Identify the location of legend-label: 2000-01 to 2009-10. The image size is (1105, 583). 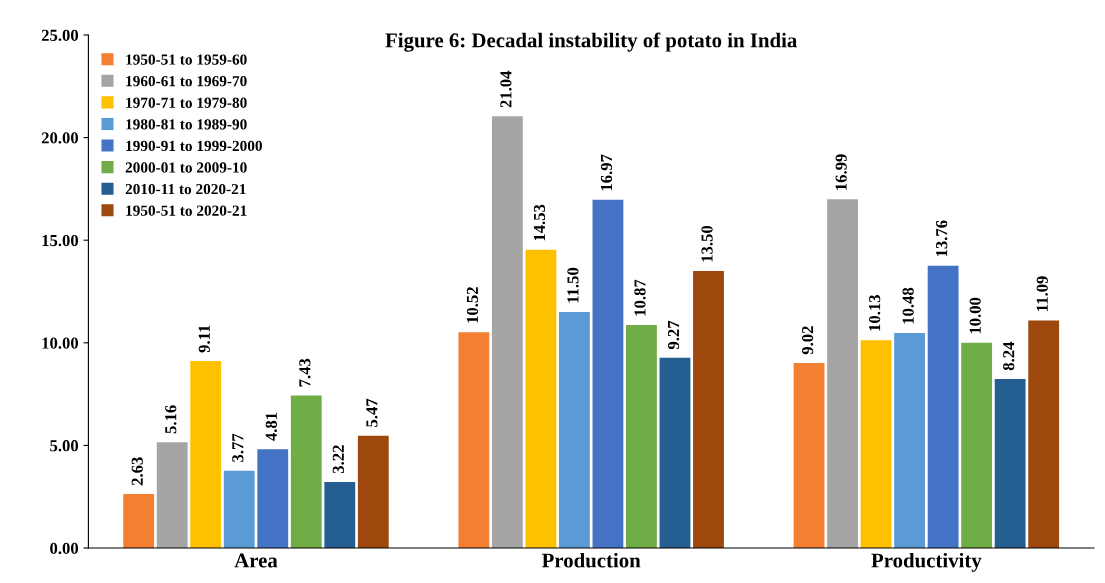
(186, 167).